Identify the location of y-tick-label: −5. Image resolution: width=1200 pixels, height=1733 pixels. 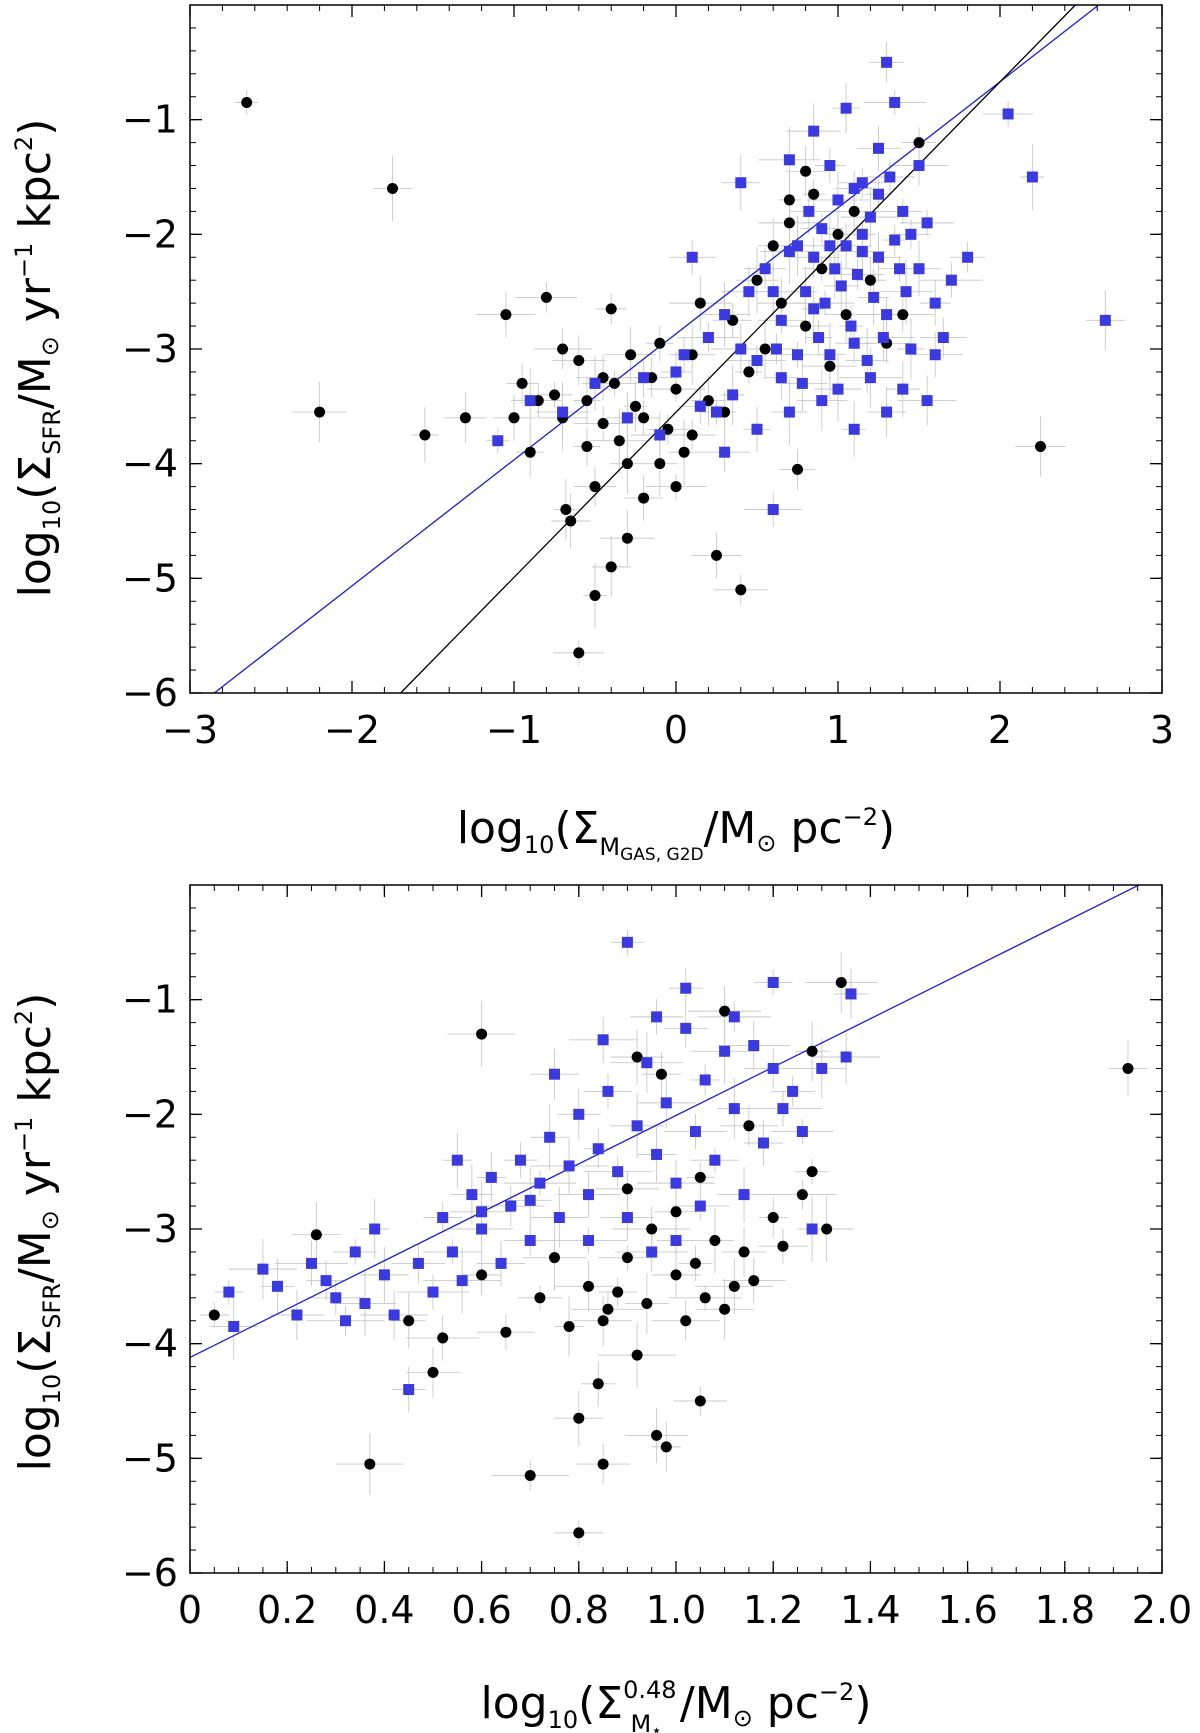
(150, 1458).